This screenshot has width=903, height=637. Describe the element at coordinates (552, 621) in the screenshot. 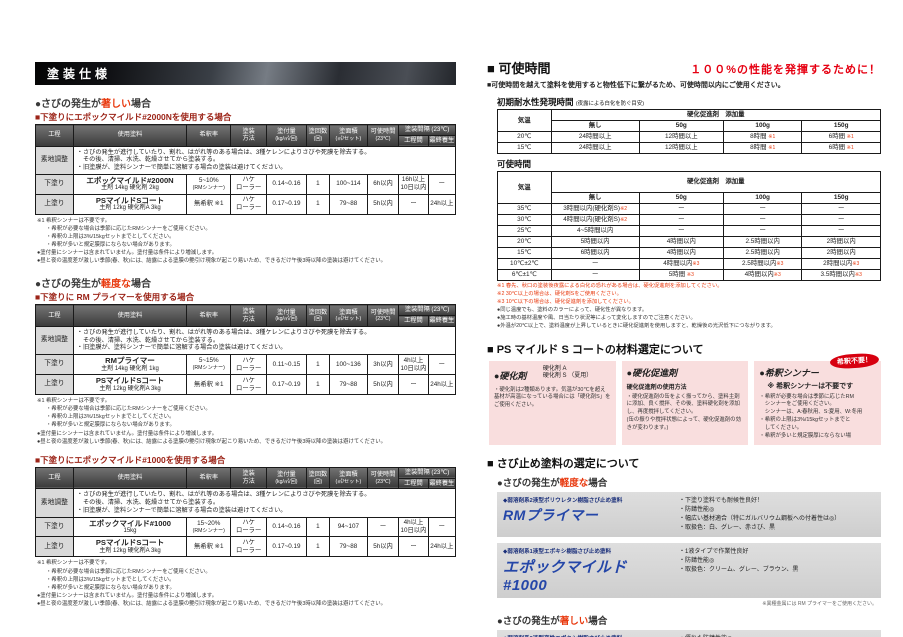

I see `rust-case-severe: ●さびの発生が著しい場合` at that location.